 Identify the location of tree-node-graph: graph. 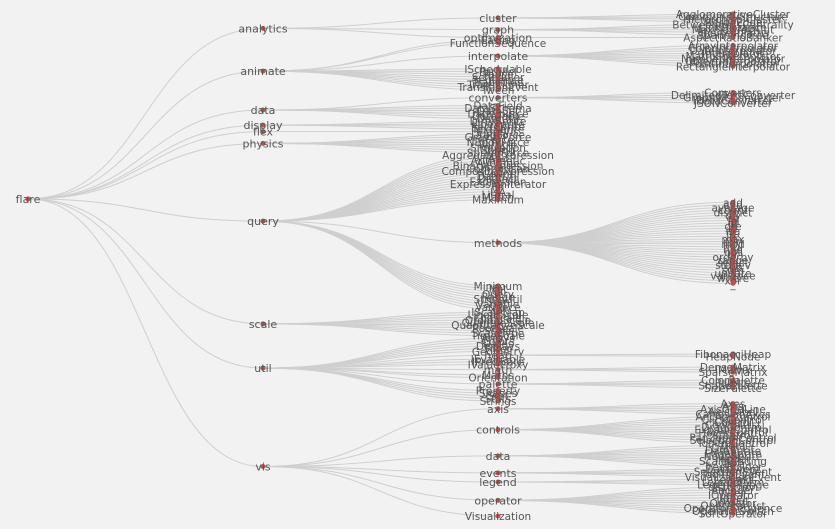
(498, 30).